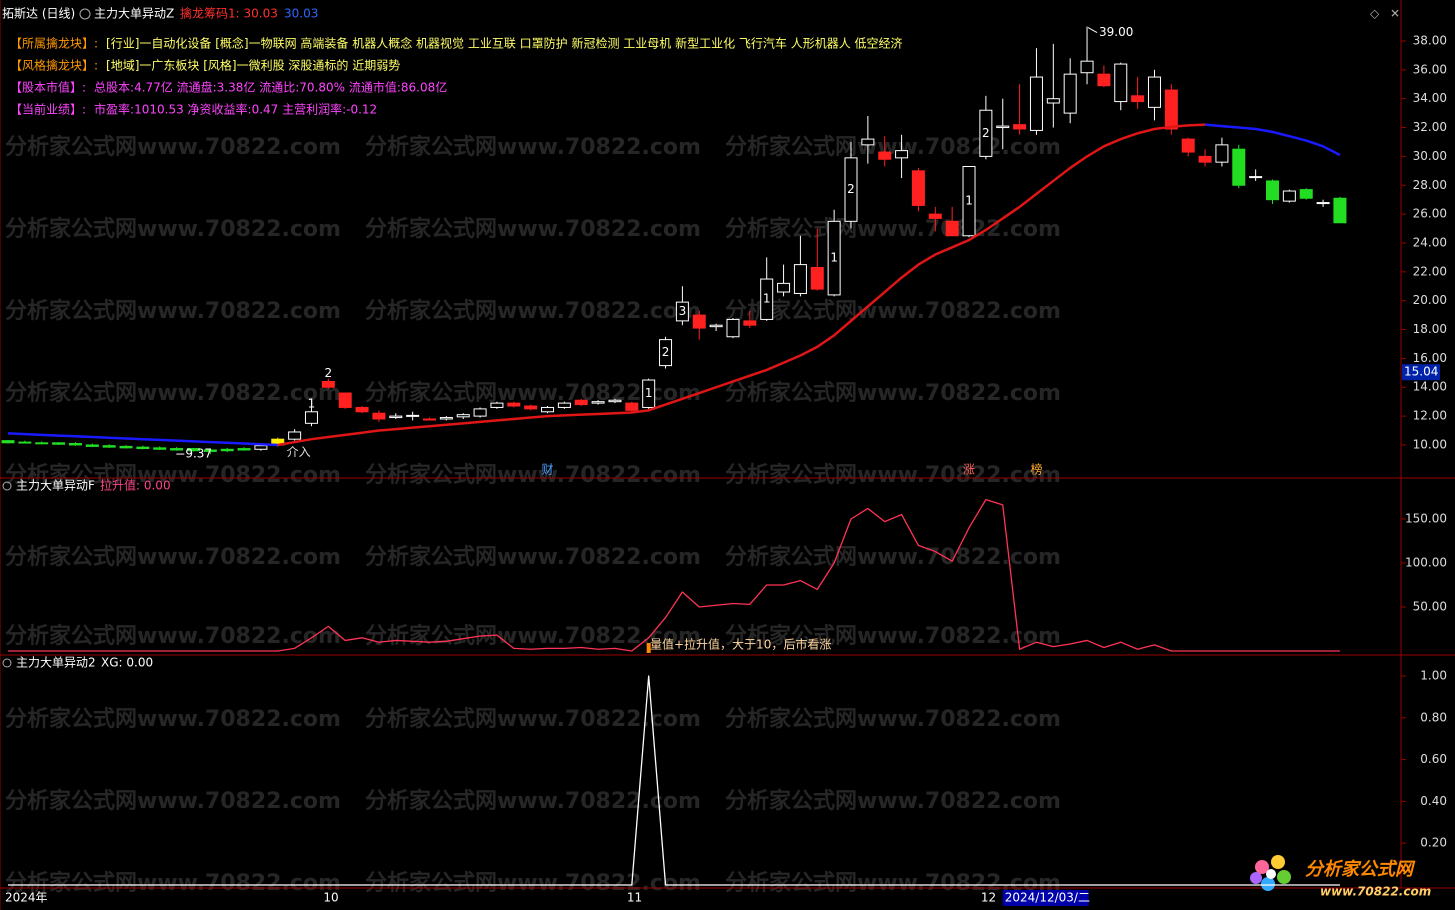 The image size is (1455, 910). I want to click on y-tick-label: 34.00, so click(1430, 98).